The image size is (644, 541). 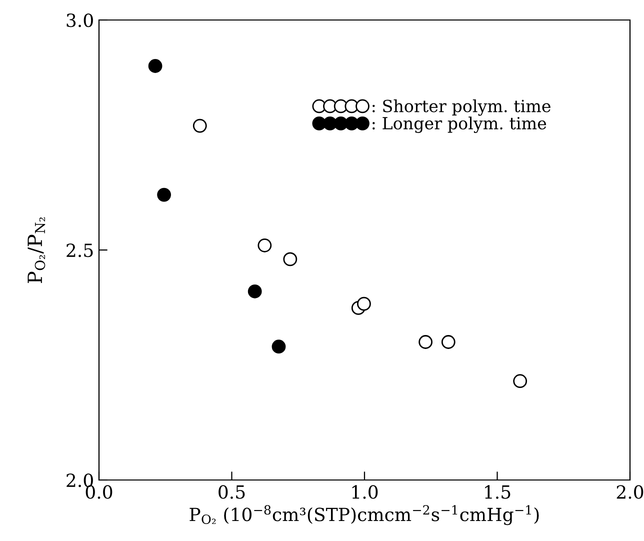 I want to click on text: P$_{O₂}$ (10$^{−8}$cm³(STP)cmcm$^{−2}$s$^{−1}$cmHg$^{−1}$), so click(x=364, y=515).